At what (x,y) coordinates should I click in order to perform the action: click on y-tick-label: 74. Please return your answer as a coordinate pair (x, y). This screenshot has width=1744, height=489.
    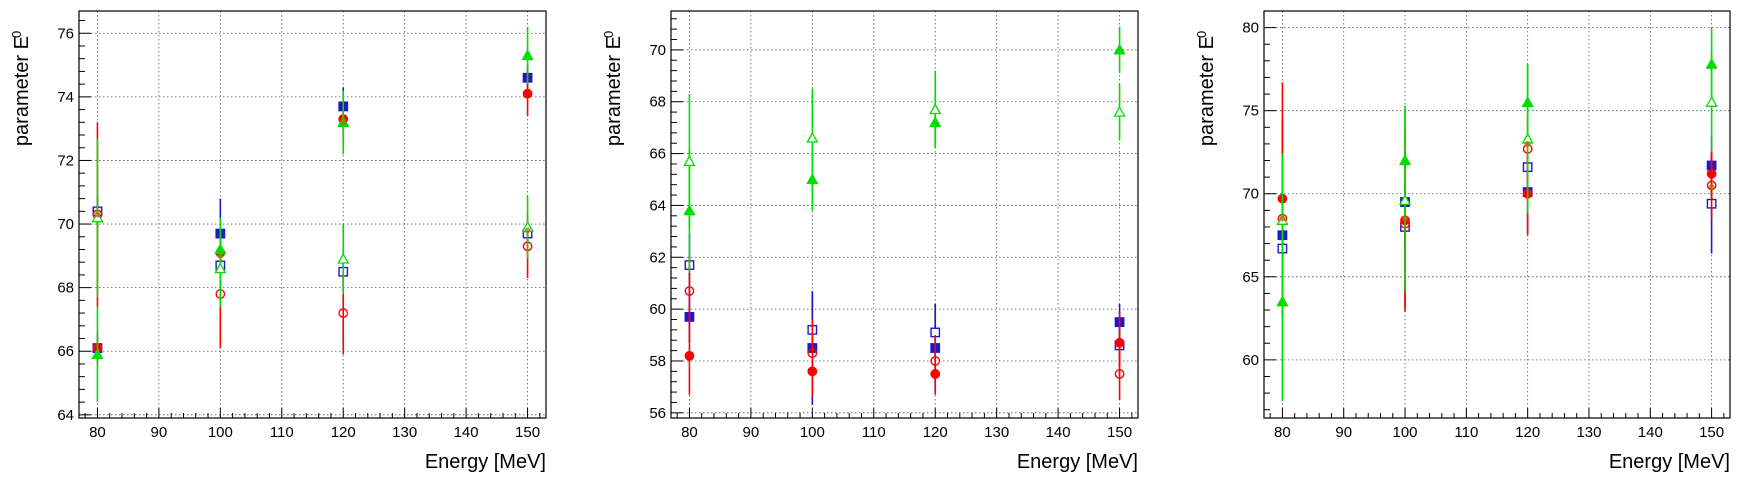
    Looking at the image, I should click on (65, 97).